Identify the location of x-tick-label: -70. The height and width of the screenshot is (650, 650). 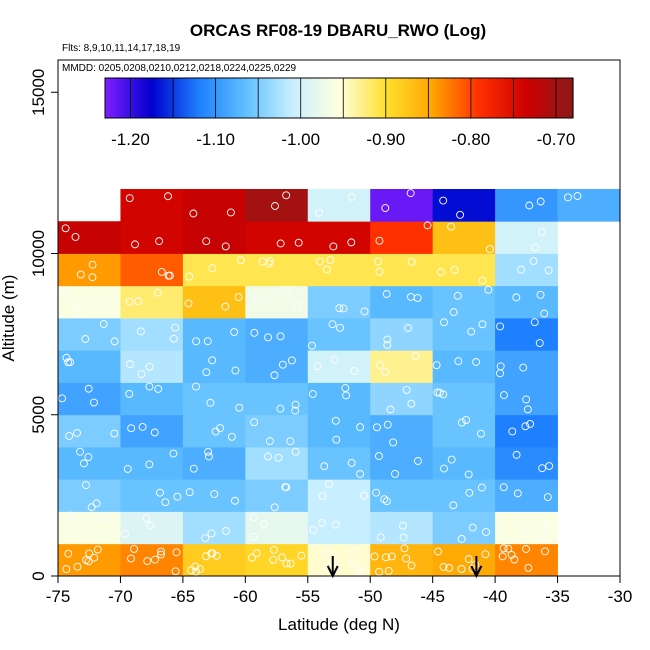
(120, 596).